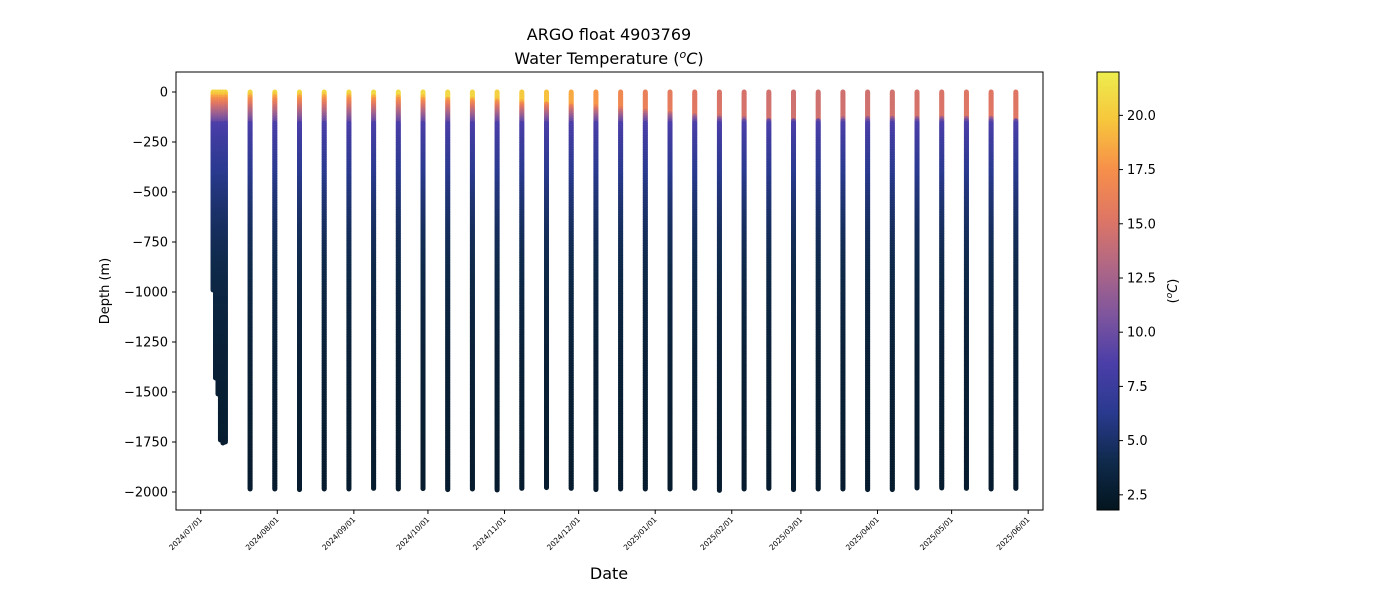 This screenshot has height=600, width=1400. I want to click on chart-subtitle: Water Temperature (oC), so click(608, 58).